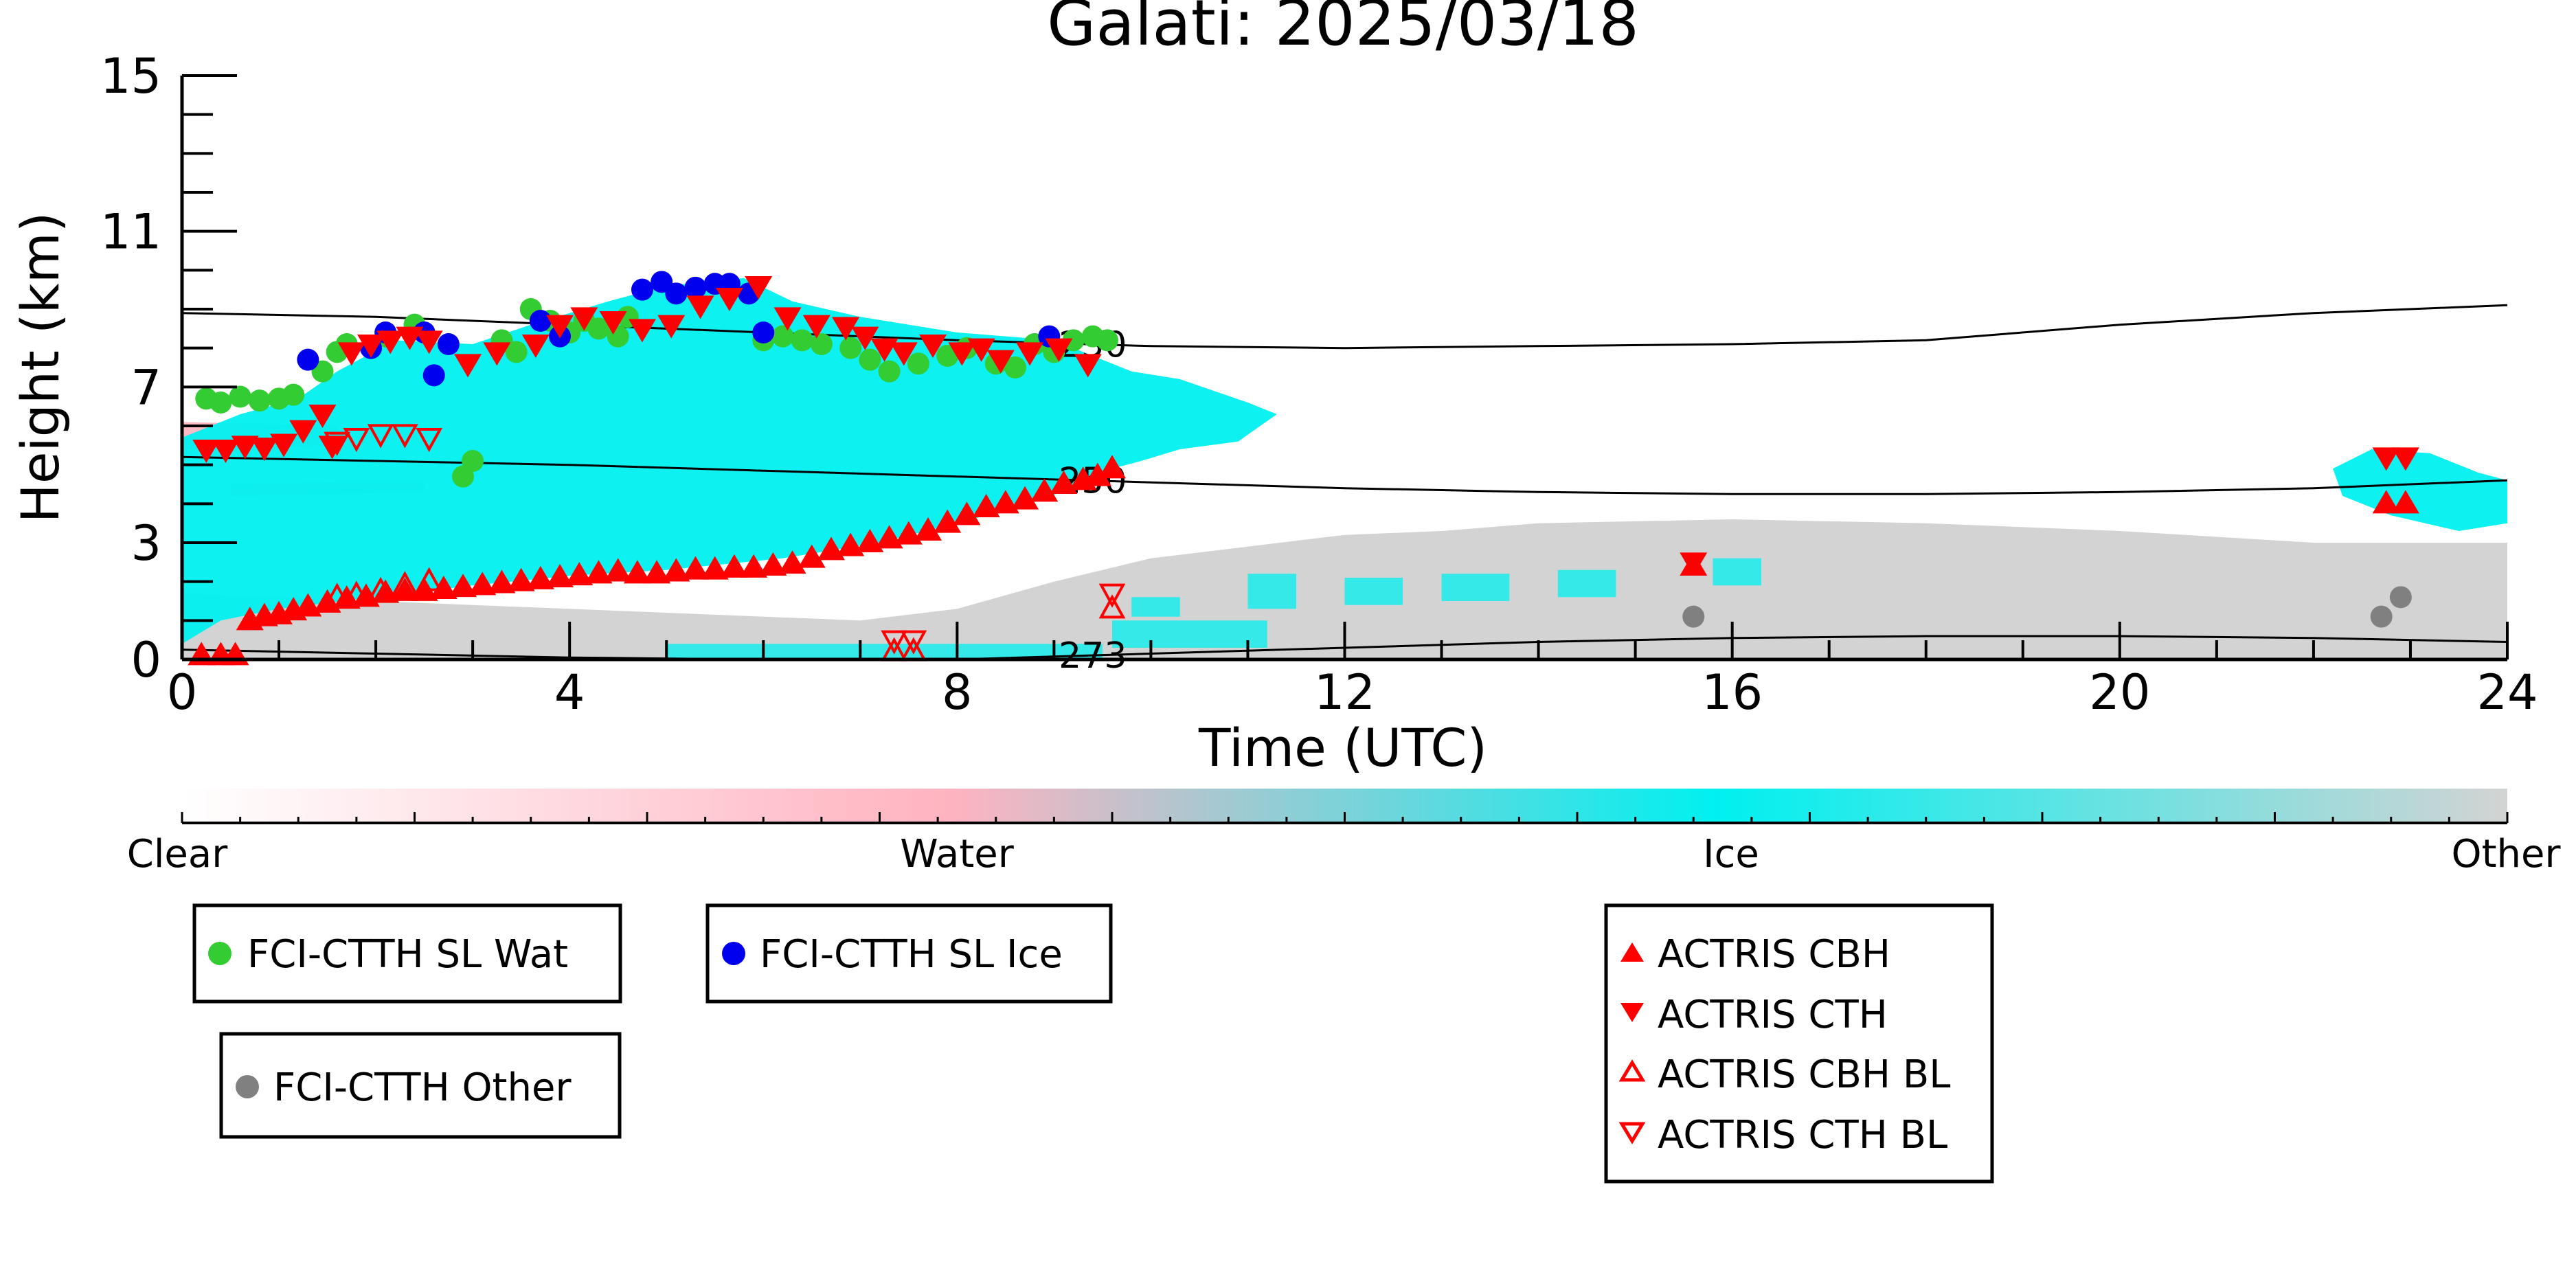 Image resolution: width=2576 pixels, height=1288 pixels. I want to click on colorbar-label-other: Other, so click(2506, 854).